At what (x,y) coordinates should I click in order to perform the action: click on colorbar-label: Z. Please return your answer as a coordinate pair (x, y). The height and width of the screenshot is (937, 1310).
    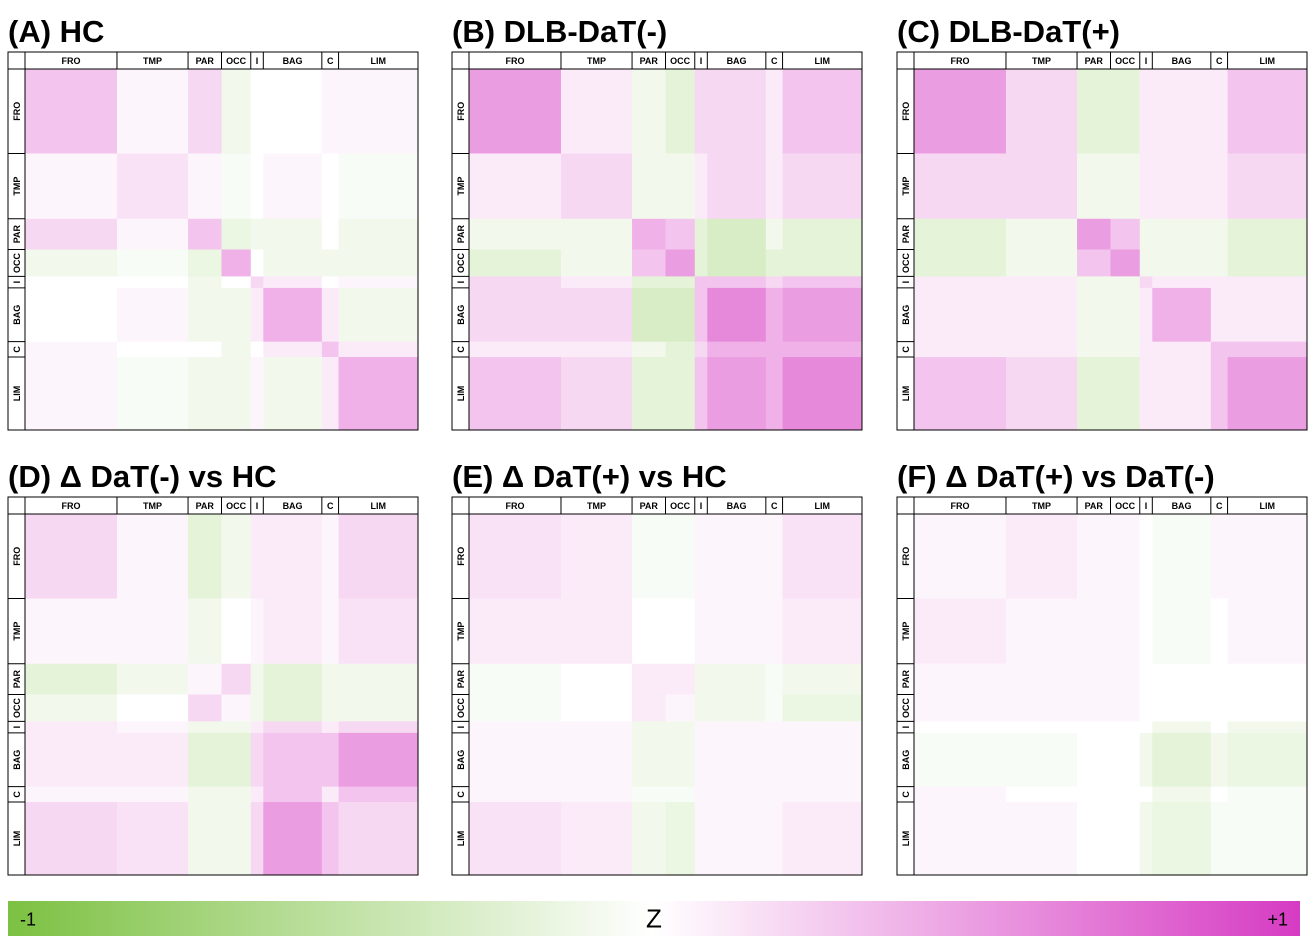
    Looking at the image, I should click on (654, 918).